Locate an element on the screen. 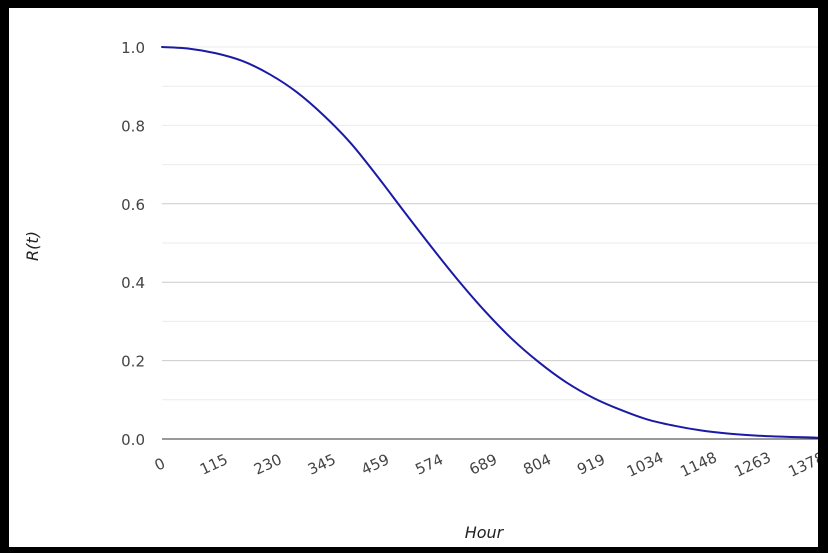 The image size is (828, 553). y-tick-label: 0.6 is located at coordinates (133, 205).